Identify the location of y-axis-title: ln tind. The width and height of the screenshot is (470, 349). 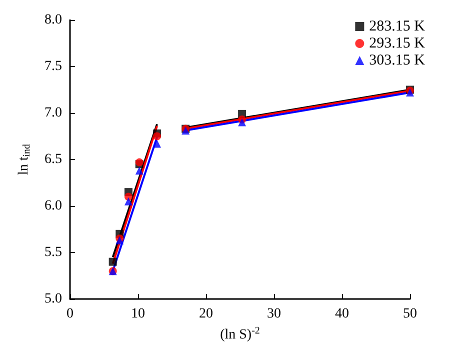
(24, 160).